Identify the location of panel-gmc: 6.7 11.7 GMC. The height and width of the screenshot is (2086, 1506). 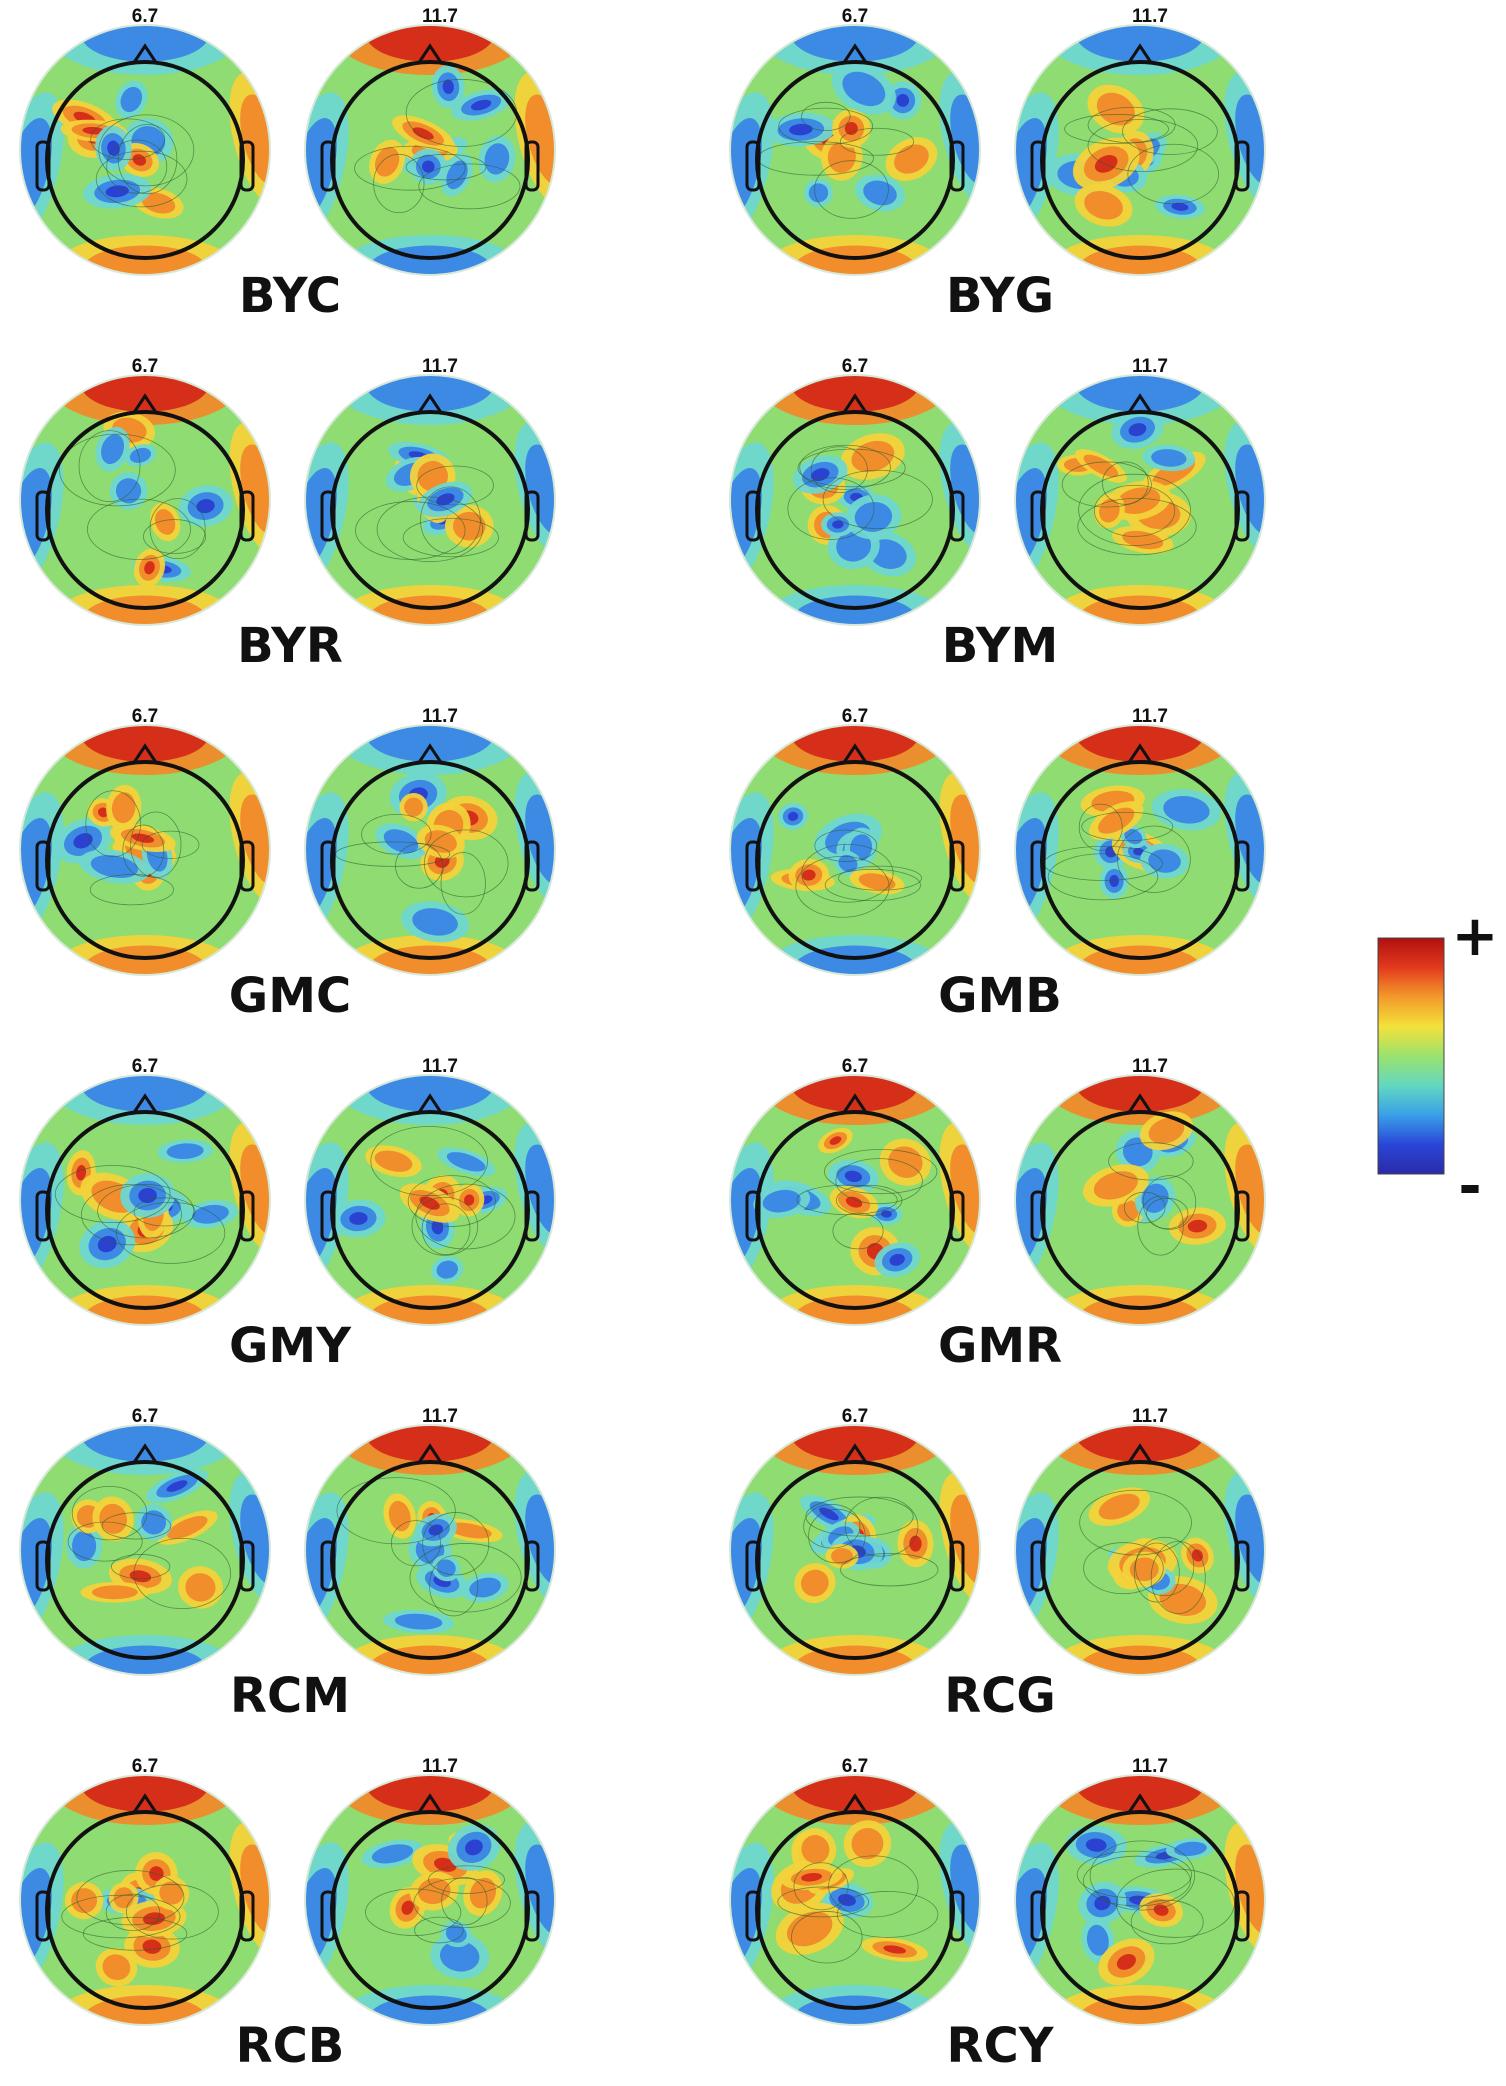
(287, 865).